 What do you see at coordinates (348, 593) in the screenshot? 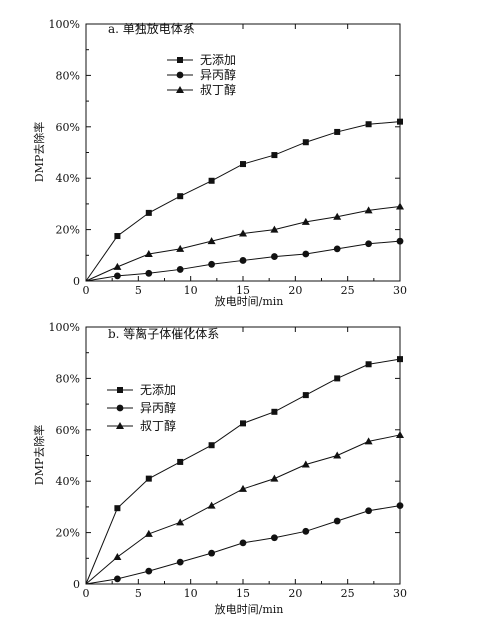
I see `x-tick-label: 25` at bounding box center [348, 593].